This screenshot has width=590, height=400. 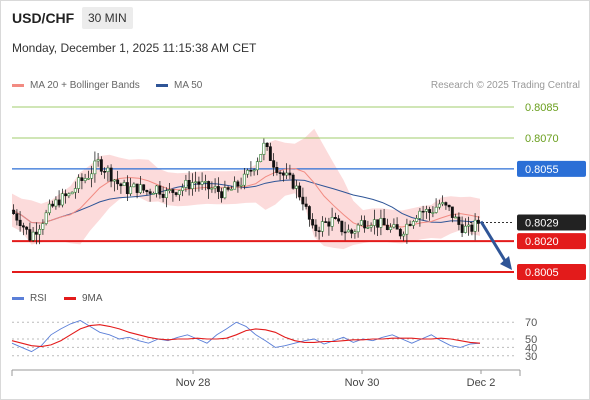 What do you see at coordinates (162, 85) in the screenshot?
I see `legend-swatch-ma50` at bounding box center [162, 85].